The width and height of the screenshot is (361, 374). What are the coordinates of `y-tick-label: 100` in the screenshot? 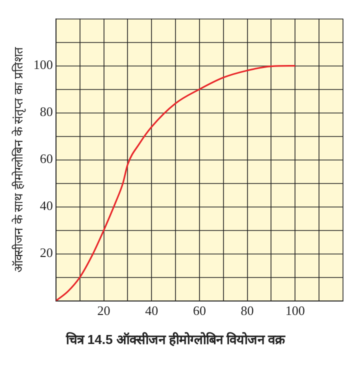 It's located at (43, 64).